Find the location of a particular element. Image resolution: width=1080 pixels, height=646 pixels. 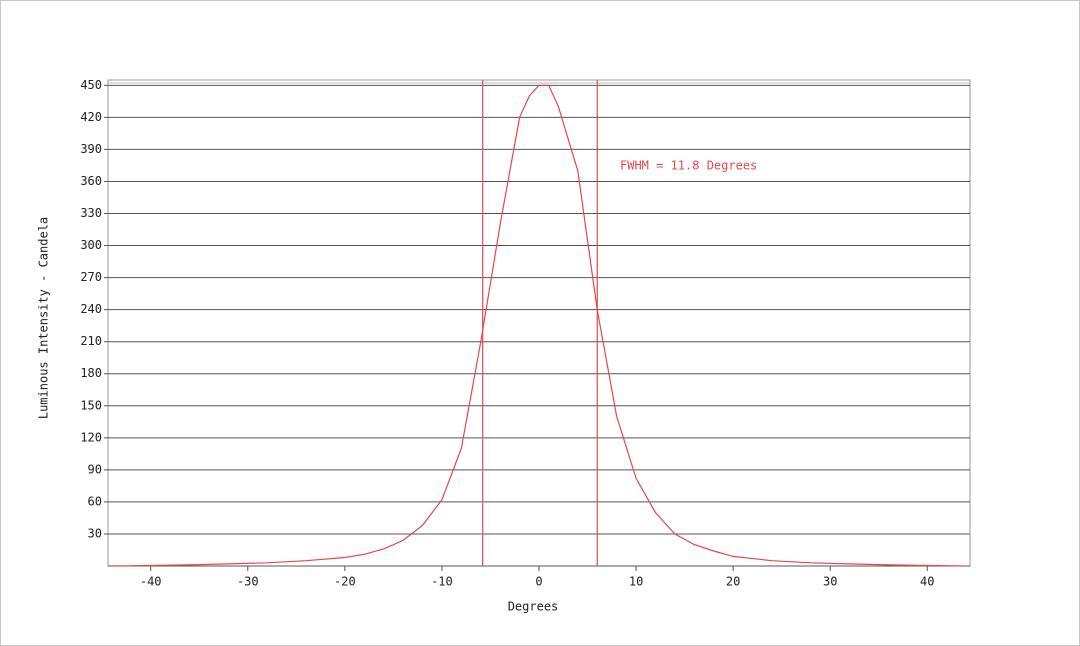

fwhm-annotation: FWHM = 11.8 Degrees is located at coordinates (688, 166).